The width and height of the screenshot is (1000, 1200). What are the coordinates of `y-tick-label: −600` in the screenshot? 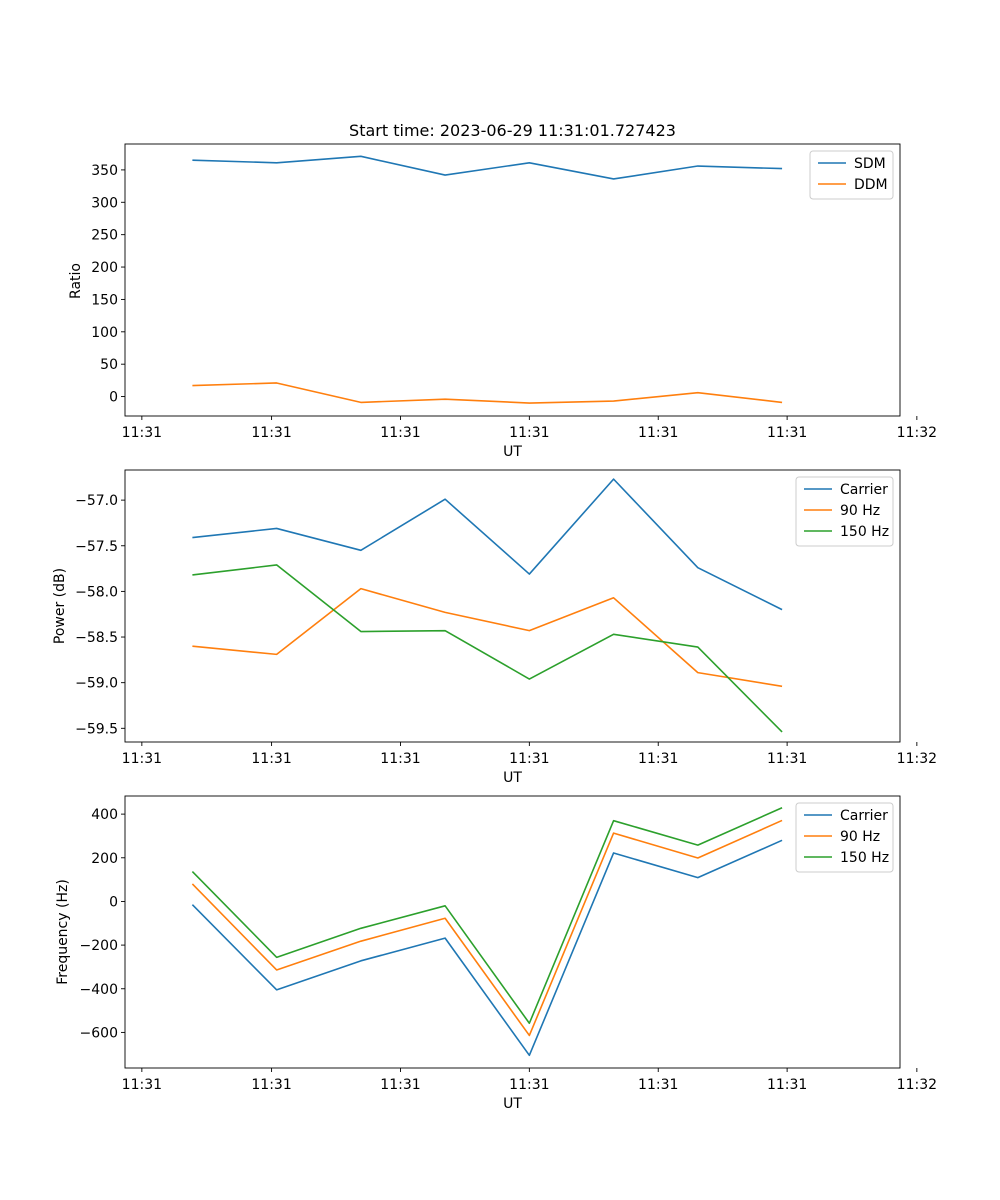 It's located at (99, 1033).